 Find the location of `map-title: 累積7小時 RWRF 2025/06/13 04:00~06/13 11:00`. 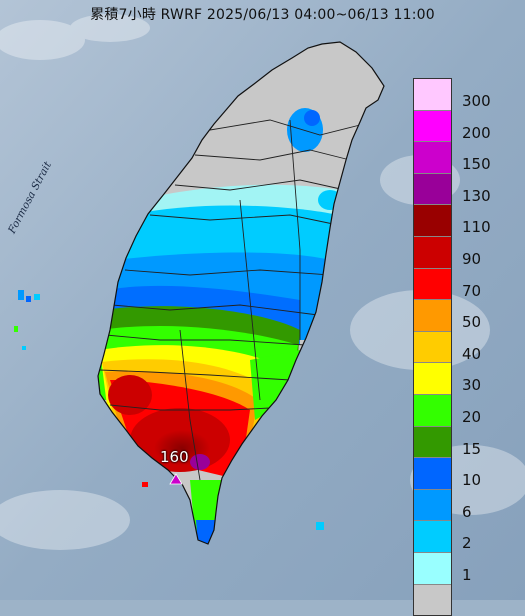

map-title: 累積7小時 RWRF 2025/06/13 04:00~06/13 11:00 is located at coordinates (262, 15).